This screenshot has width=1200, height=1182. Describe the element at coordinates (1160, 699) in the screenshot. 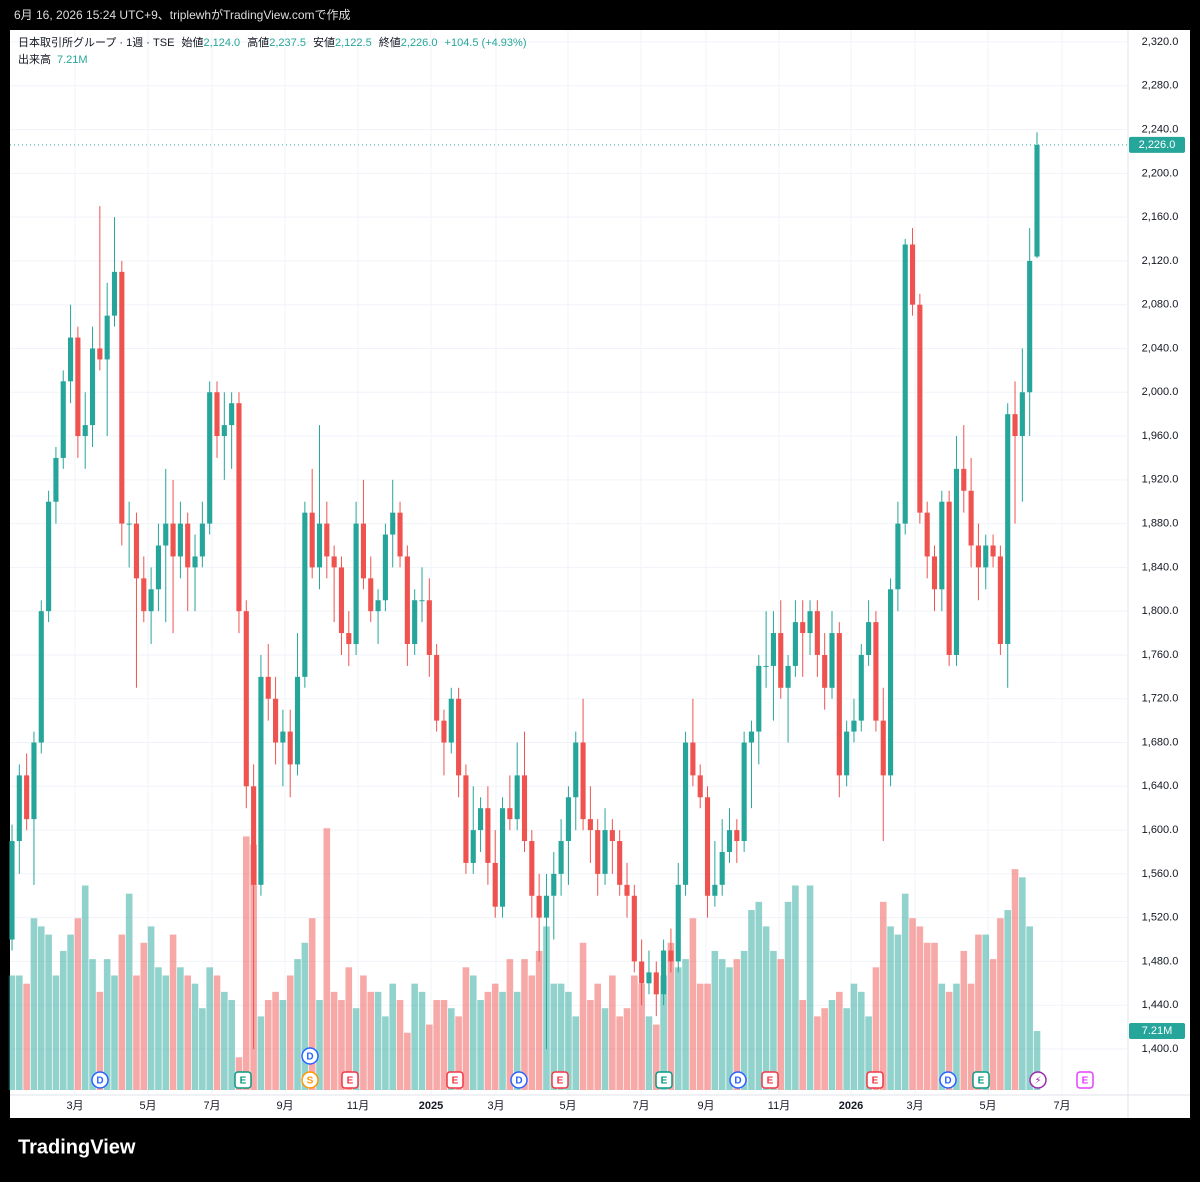

I see `y-tick-label: 1,720.0` at that location.